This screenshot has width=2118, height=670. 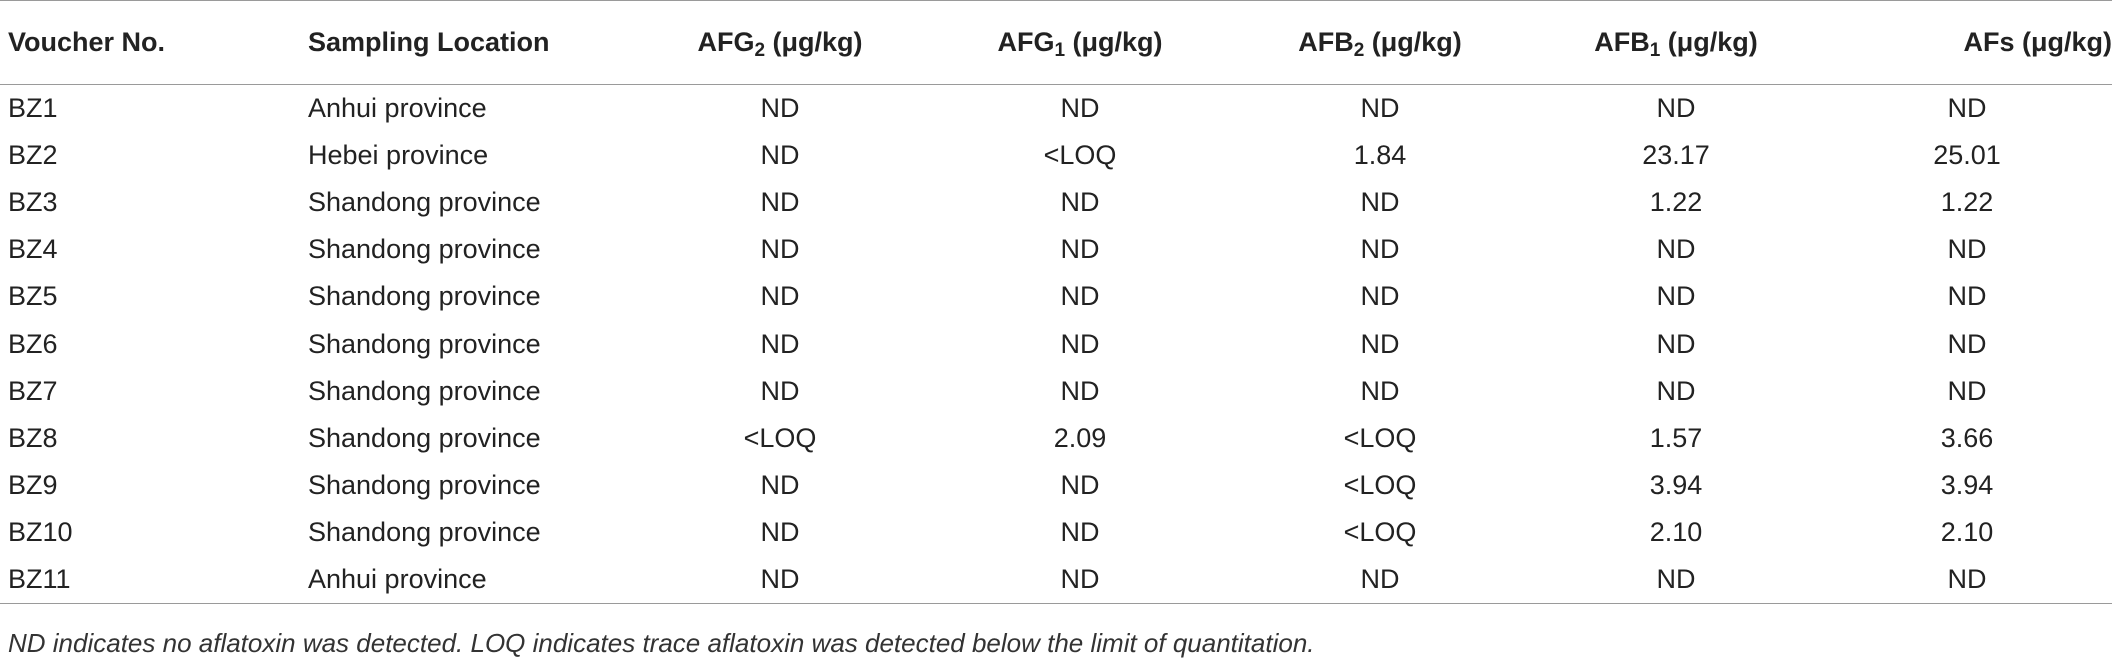 What do you see at coordinates (1967, 437) in the screenshot?
I see `afs-total-cell: 3.66` at bounding box center [1967, 437].